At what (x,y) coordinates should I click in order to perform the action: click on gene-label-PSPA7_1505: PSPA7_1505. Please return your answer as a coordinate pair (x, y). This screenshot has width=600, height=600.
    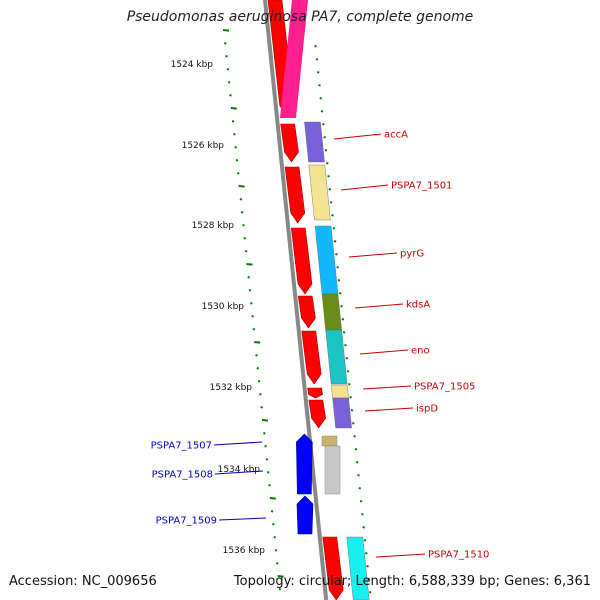
    Looking at the image, I should click on (444, 387).